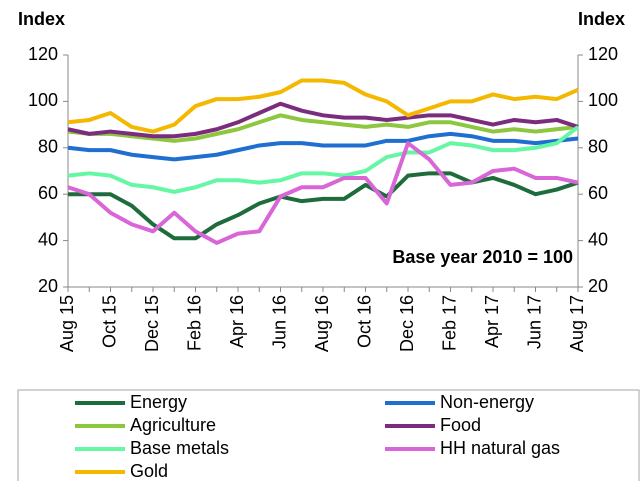 The height and width of the screenshot is (481, 640). What do you see at coordinates (603, 100) in the screenshot?
I see `y2-tick-label: 100` at bounding box center [603, 100].